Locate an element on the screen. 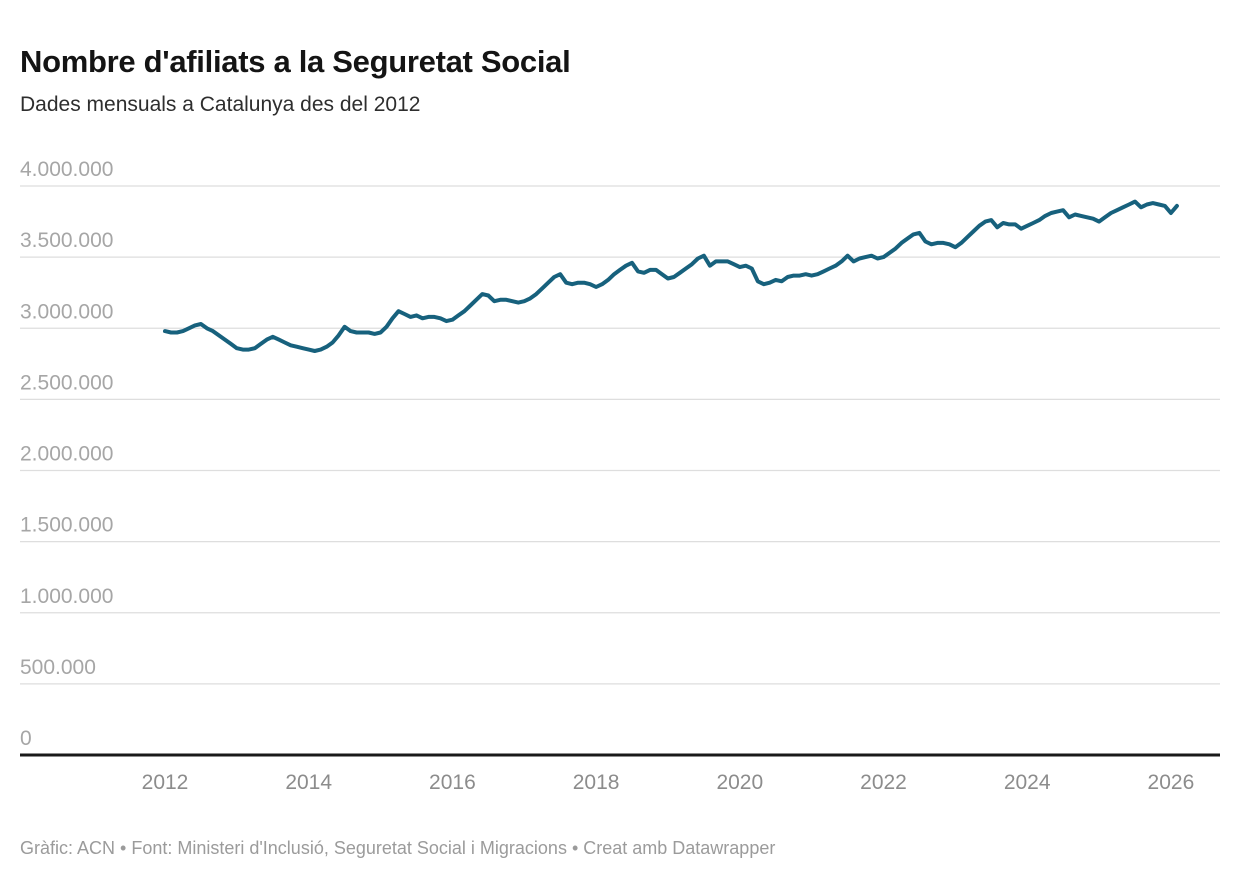 This screenshot has width=1240, height=882. chart-title: Nombre d'afiliats a la Seguretat Social is located at coordinates (295, 61).